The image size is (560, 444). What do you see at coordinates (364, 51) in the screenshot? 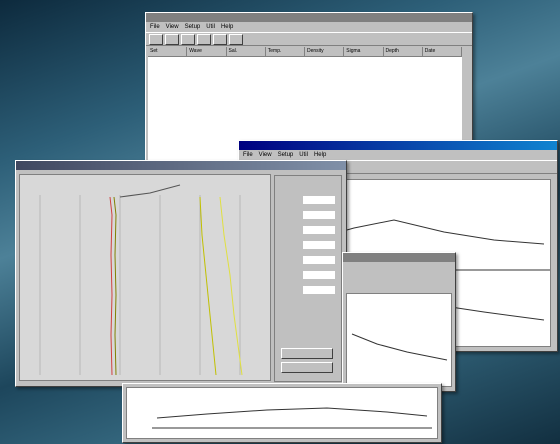
I see `column-header: Sigma` at bounding box center [364, 51].